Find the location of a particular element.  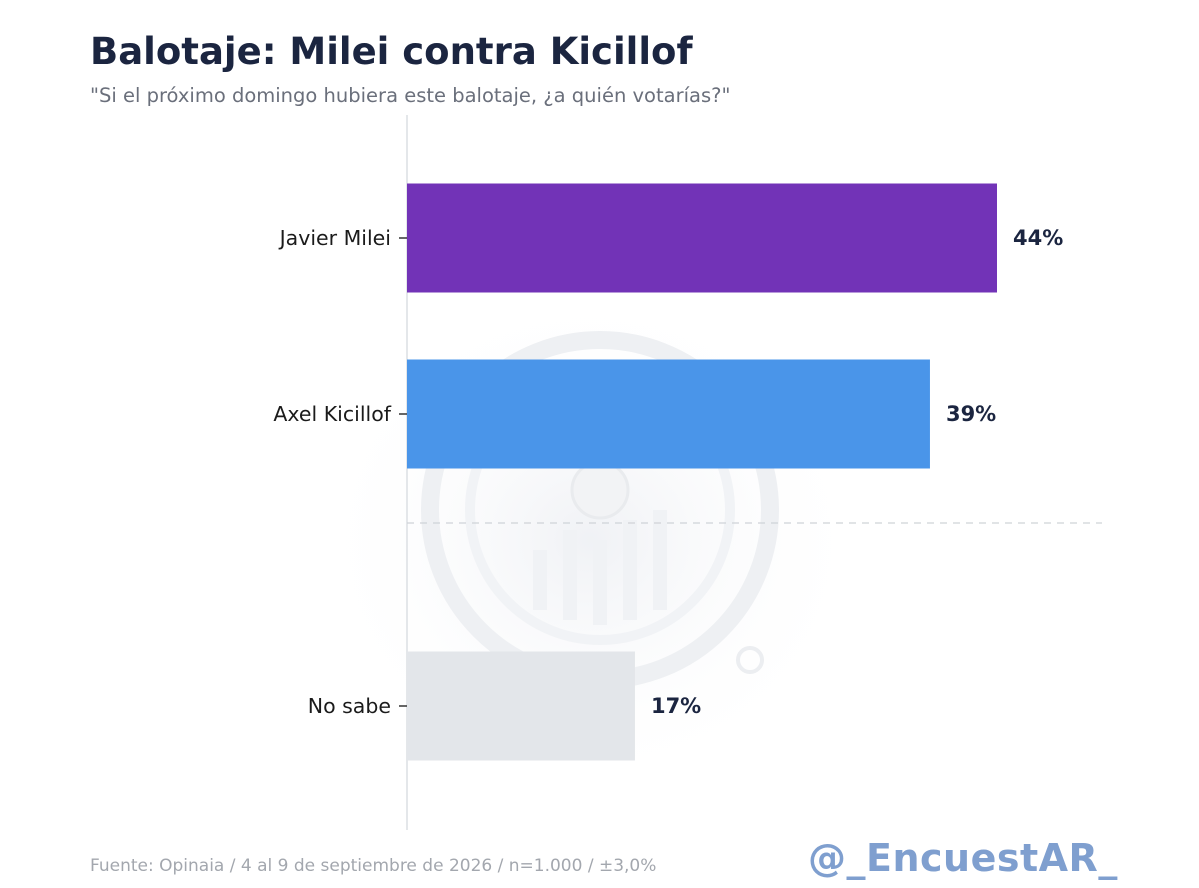

category-label: Javier Milei is located at coordinates (334, 238).